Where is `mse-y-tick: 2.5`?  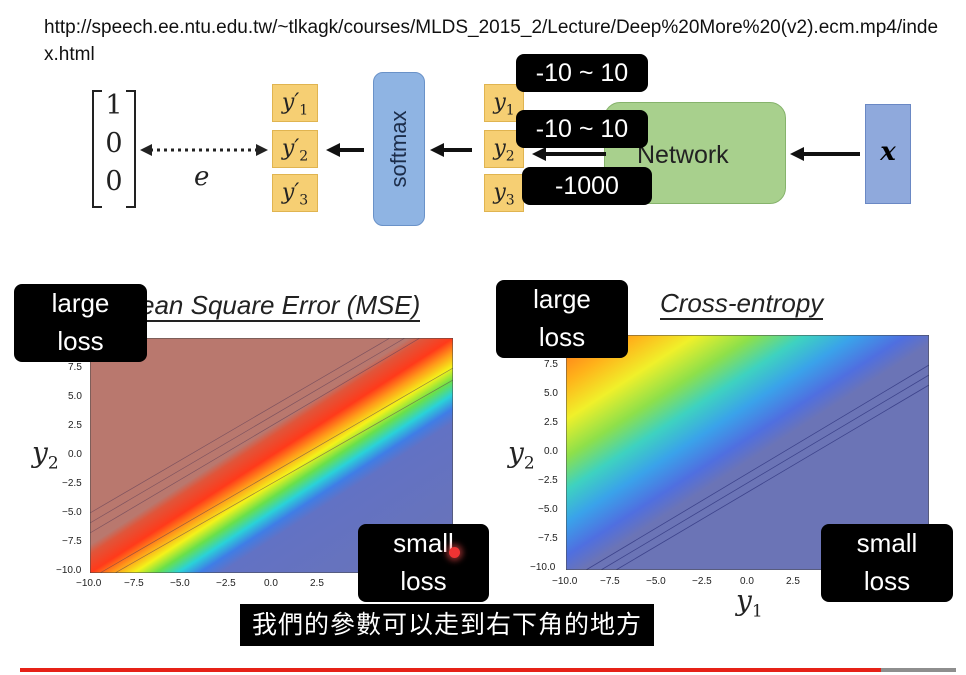 mse-y-tick: 2.5 is located at coordinates (75, 425).